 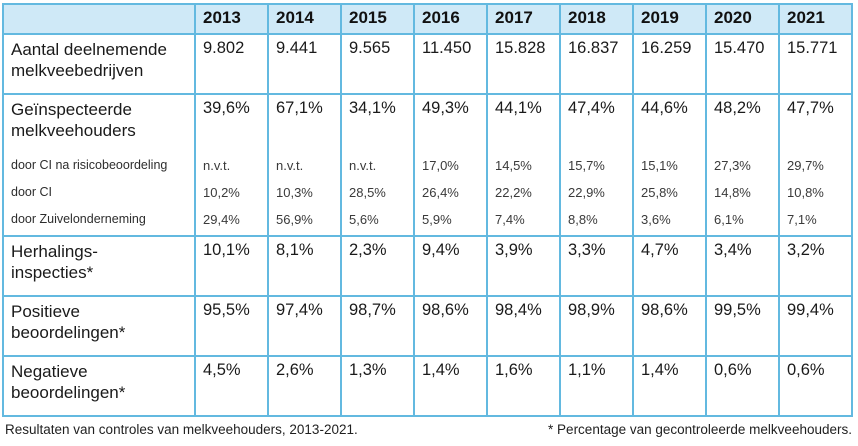 What do you see at coordinates (99, 386) in the screenshot?
I see `row-label: Negatieve beoordelingen*` at bounding box center [99, 386].